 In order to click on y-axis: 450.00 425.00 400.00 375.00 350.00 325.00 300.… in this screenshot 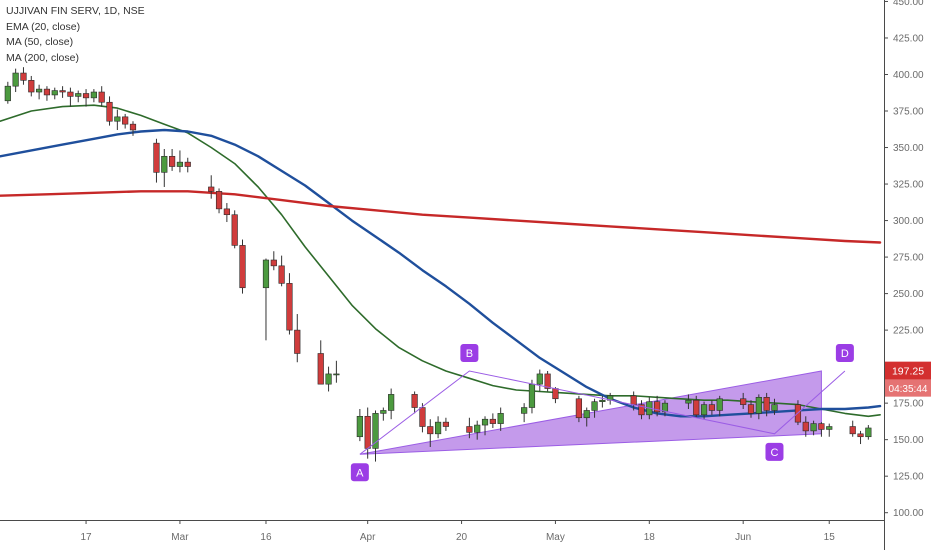, I will do `click(904, 275)`.